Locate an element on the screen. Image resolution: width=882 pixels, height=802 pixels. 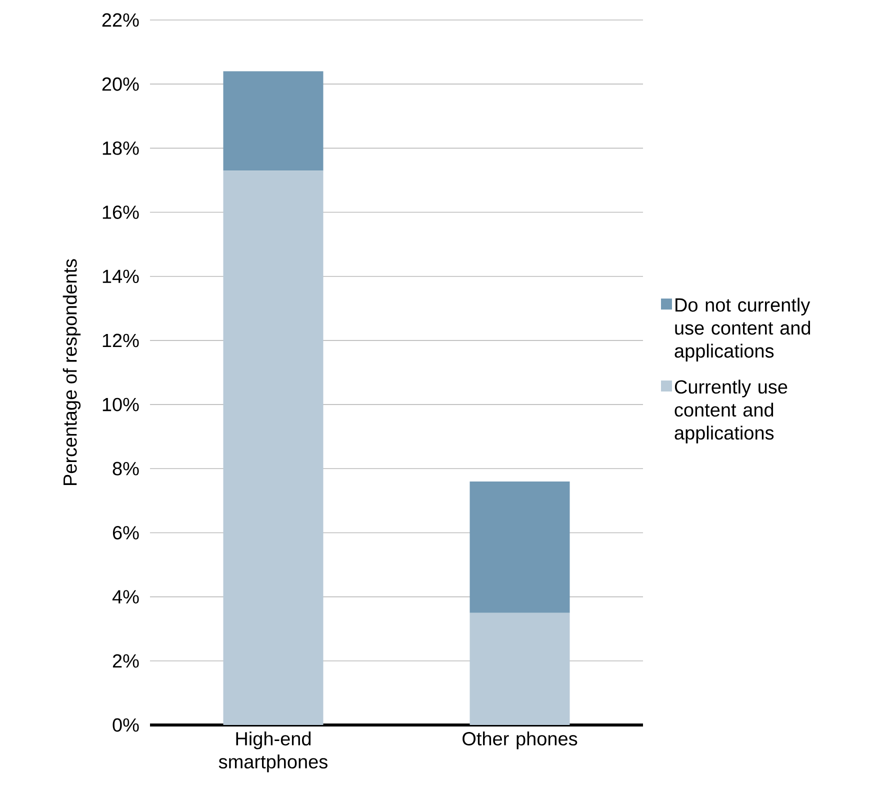
legend-label: Do not currently use content and applications is located at coordinates (742, 330).